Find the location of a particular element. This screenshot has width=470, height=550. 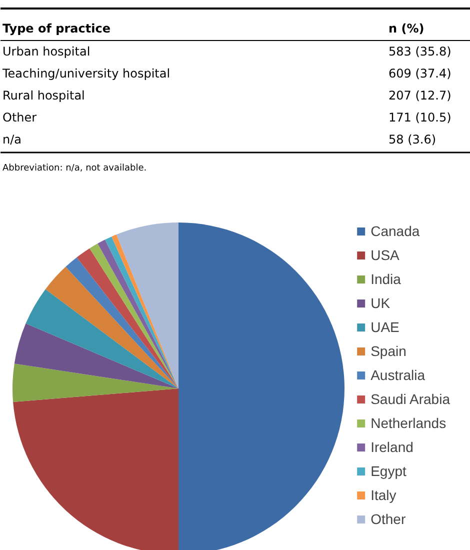

category-label: Teaching/university hospital is located at coordinates (86, 73).